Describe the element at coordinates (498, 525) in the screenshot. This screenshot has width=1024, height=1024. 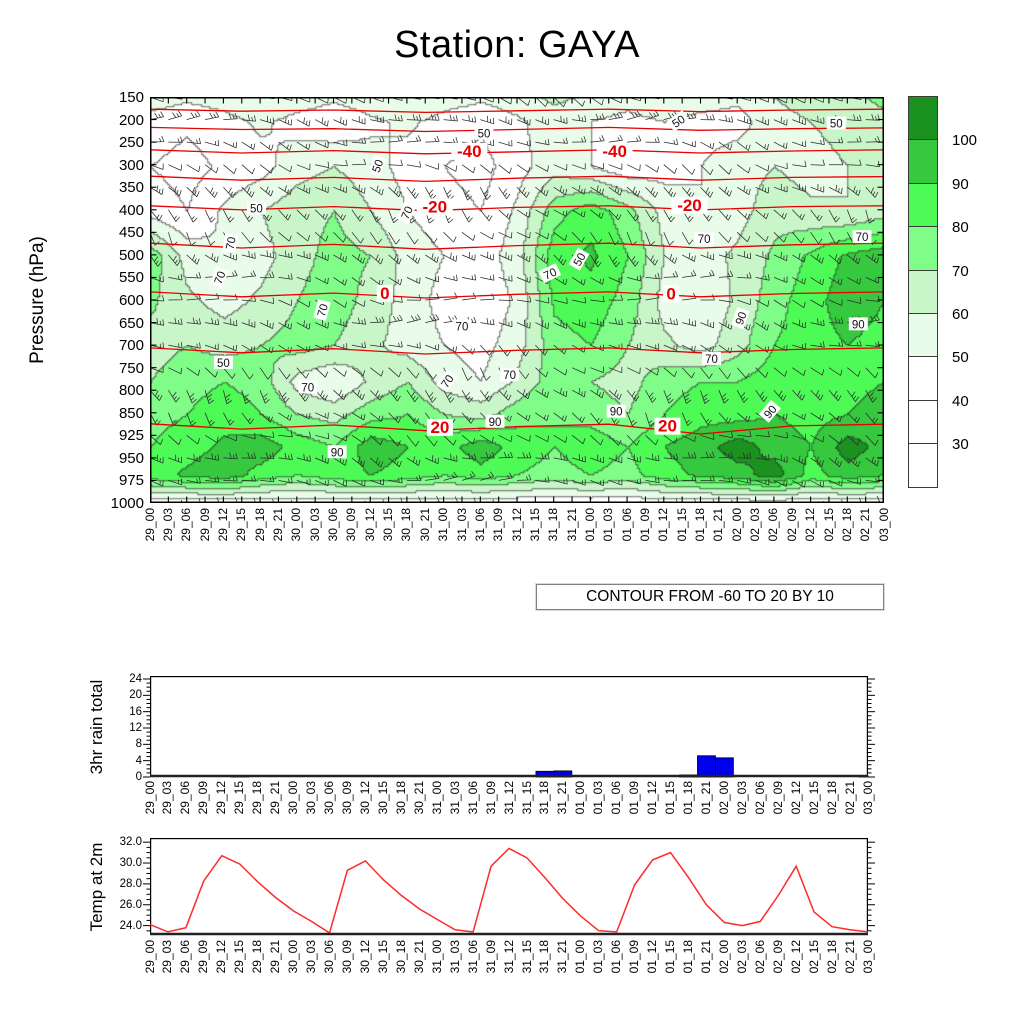
I see `time-tick-label: 31_09` at that location.